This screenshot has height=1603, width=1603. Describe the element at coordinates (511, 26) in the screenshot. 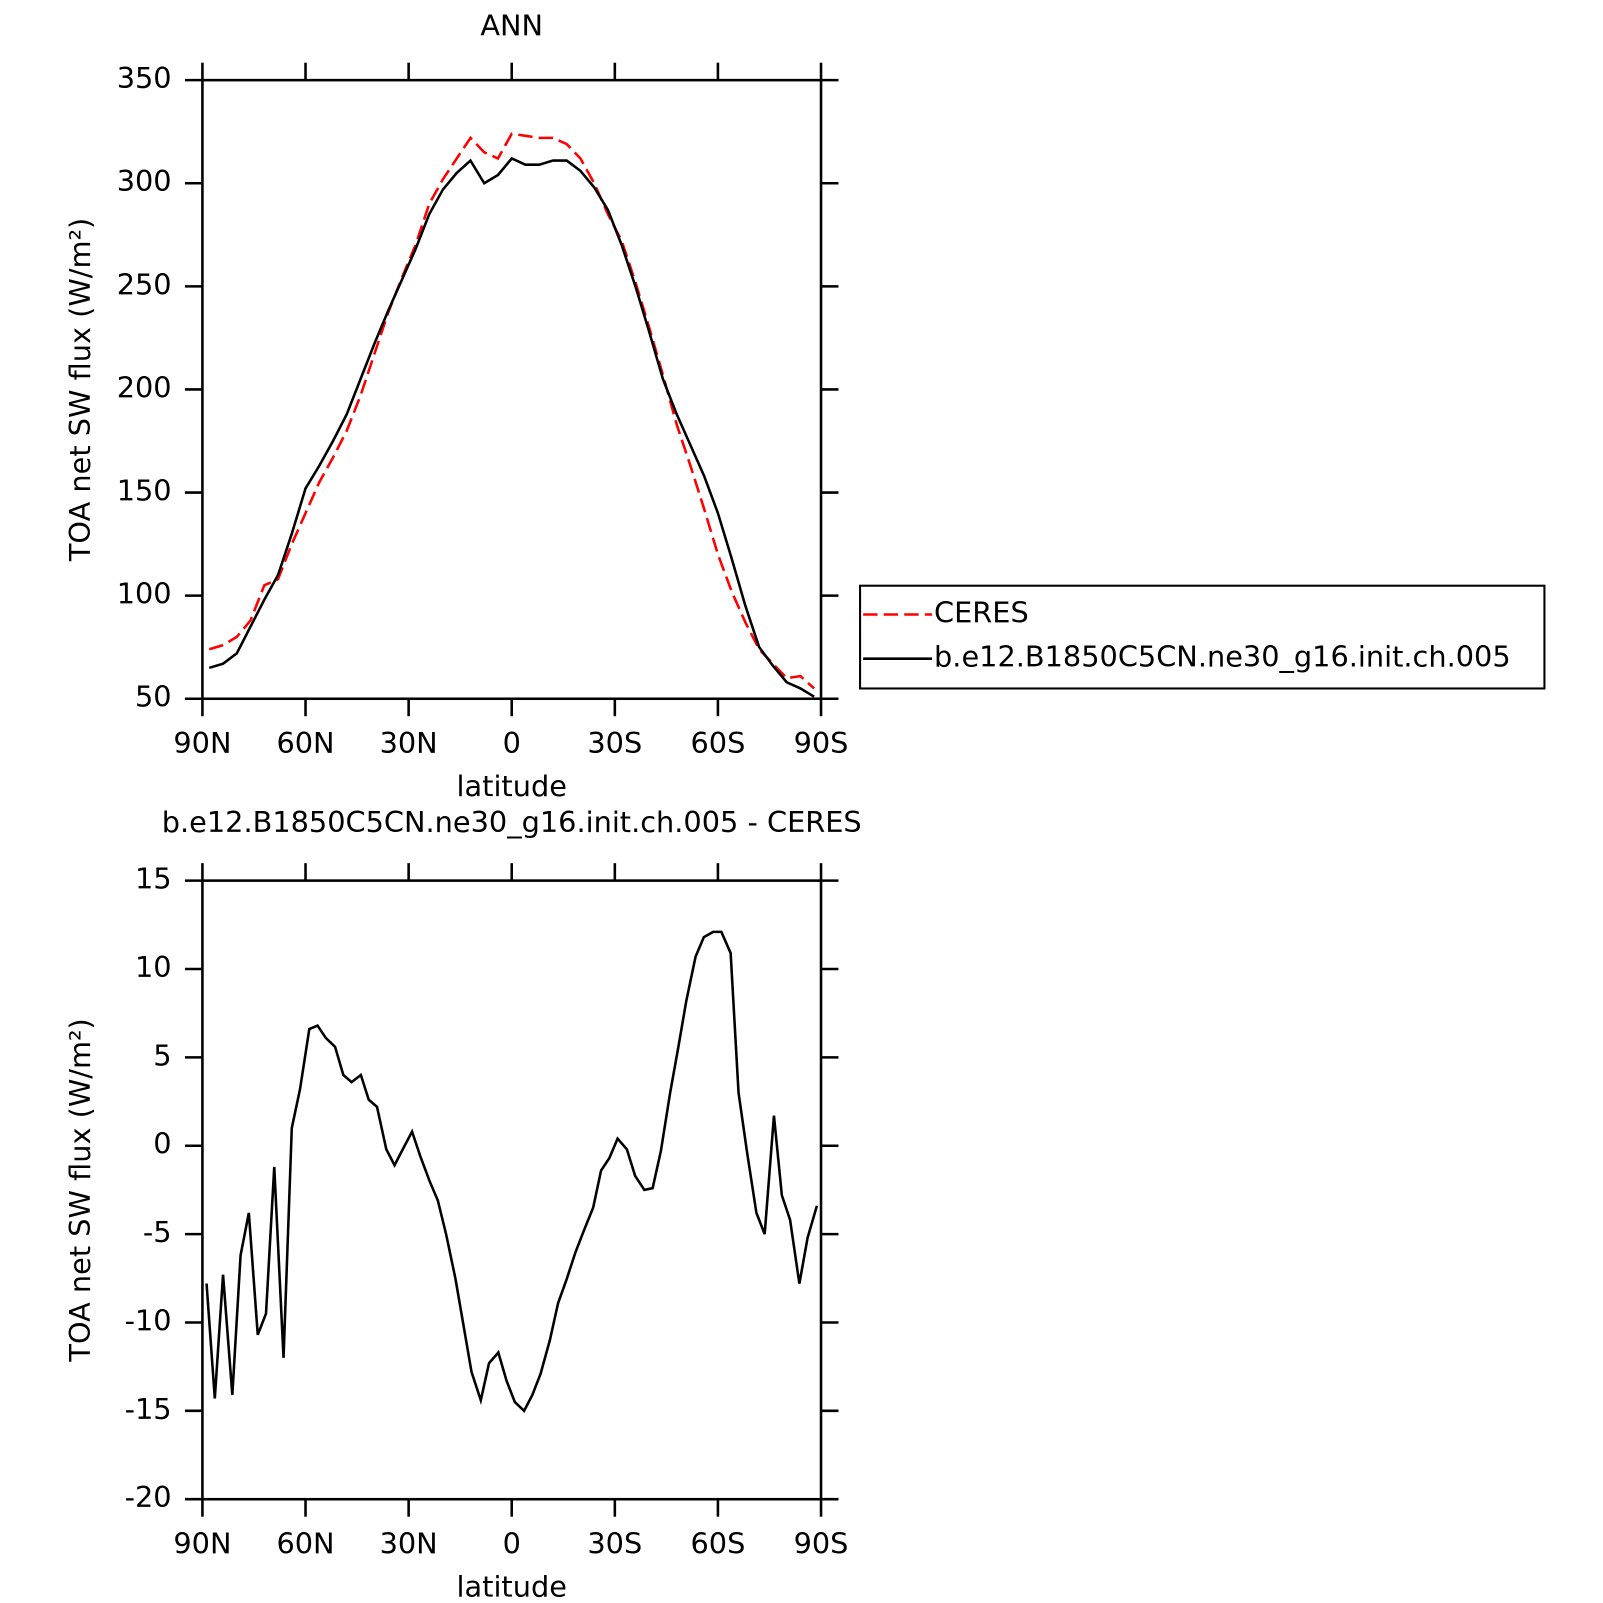

I see `chart-title: ANN` at that location.